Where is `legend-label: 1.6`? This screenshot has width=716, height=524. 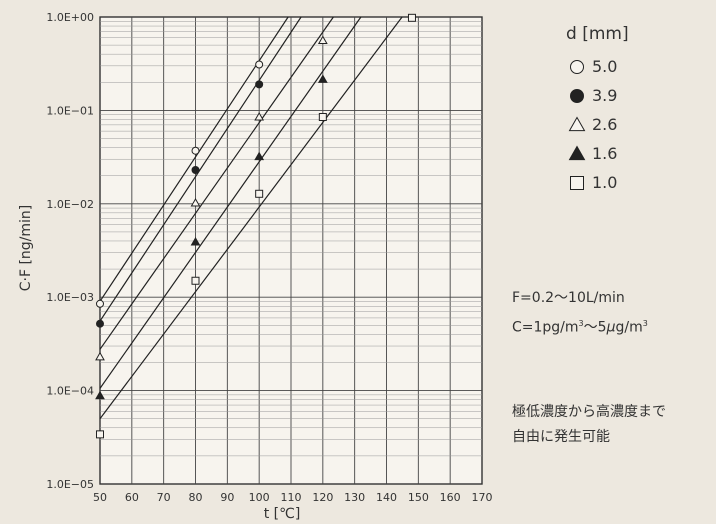 legend-label: 1.6 is located at coordinates (605, 153).